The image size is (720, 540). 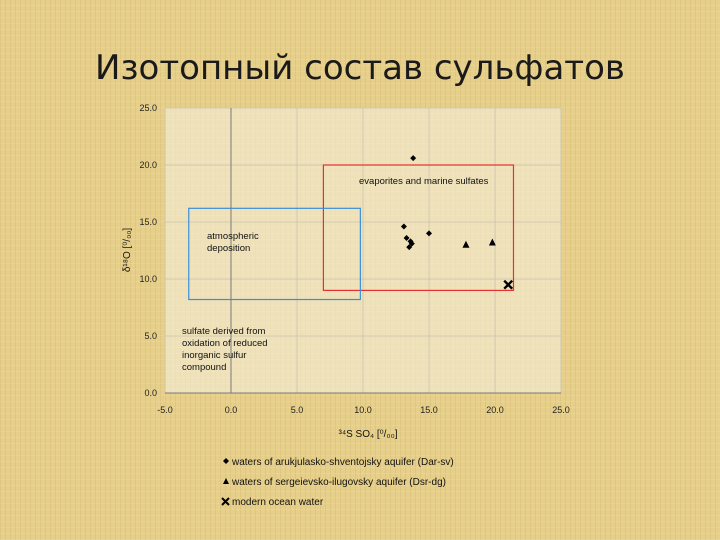 What do you see at coordinates (231, 410) in the screenshot?
I see `x-tick-label: 0.0` at bounding box center [231, 410].